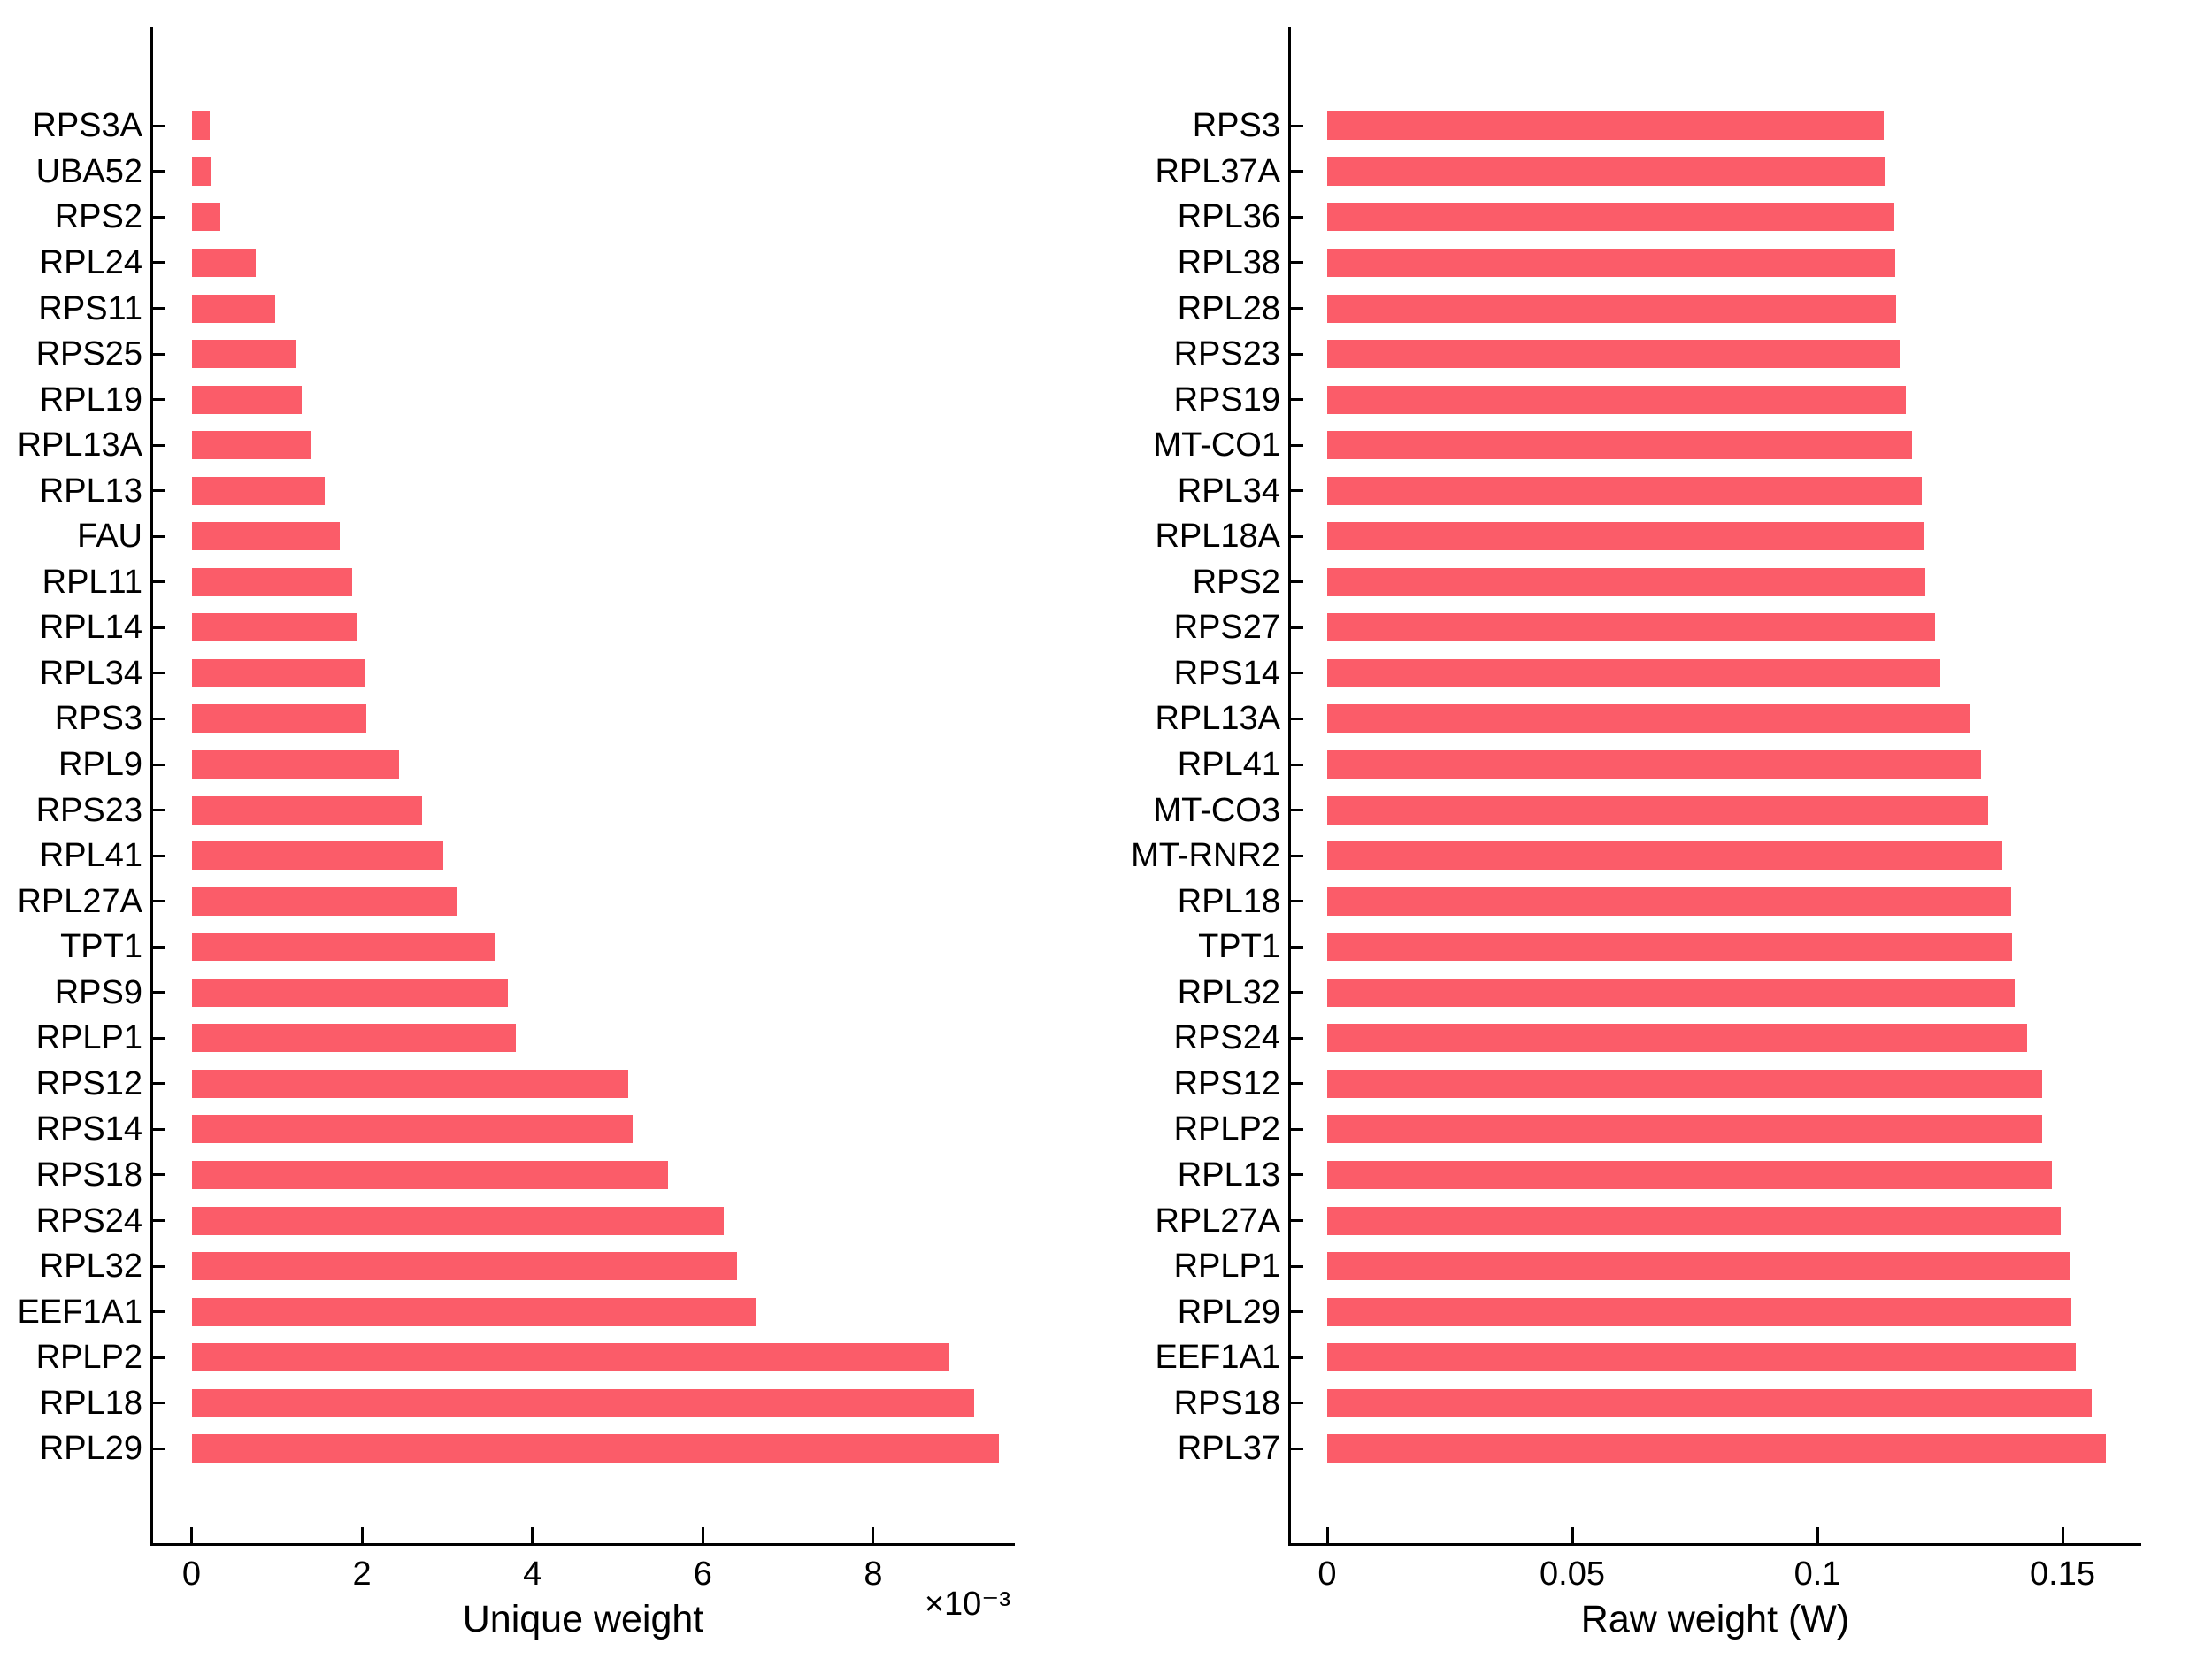 Image resolution: width=2212 pixels, height=1659 pixels. I want to click on category-label: RPS23, so click(88, 810).